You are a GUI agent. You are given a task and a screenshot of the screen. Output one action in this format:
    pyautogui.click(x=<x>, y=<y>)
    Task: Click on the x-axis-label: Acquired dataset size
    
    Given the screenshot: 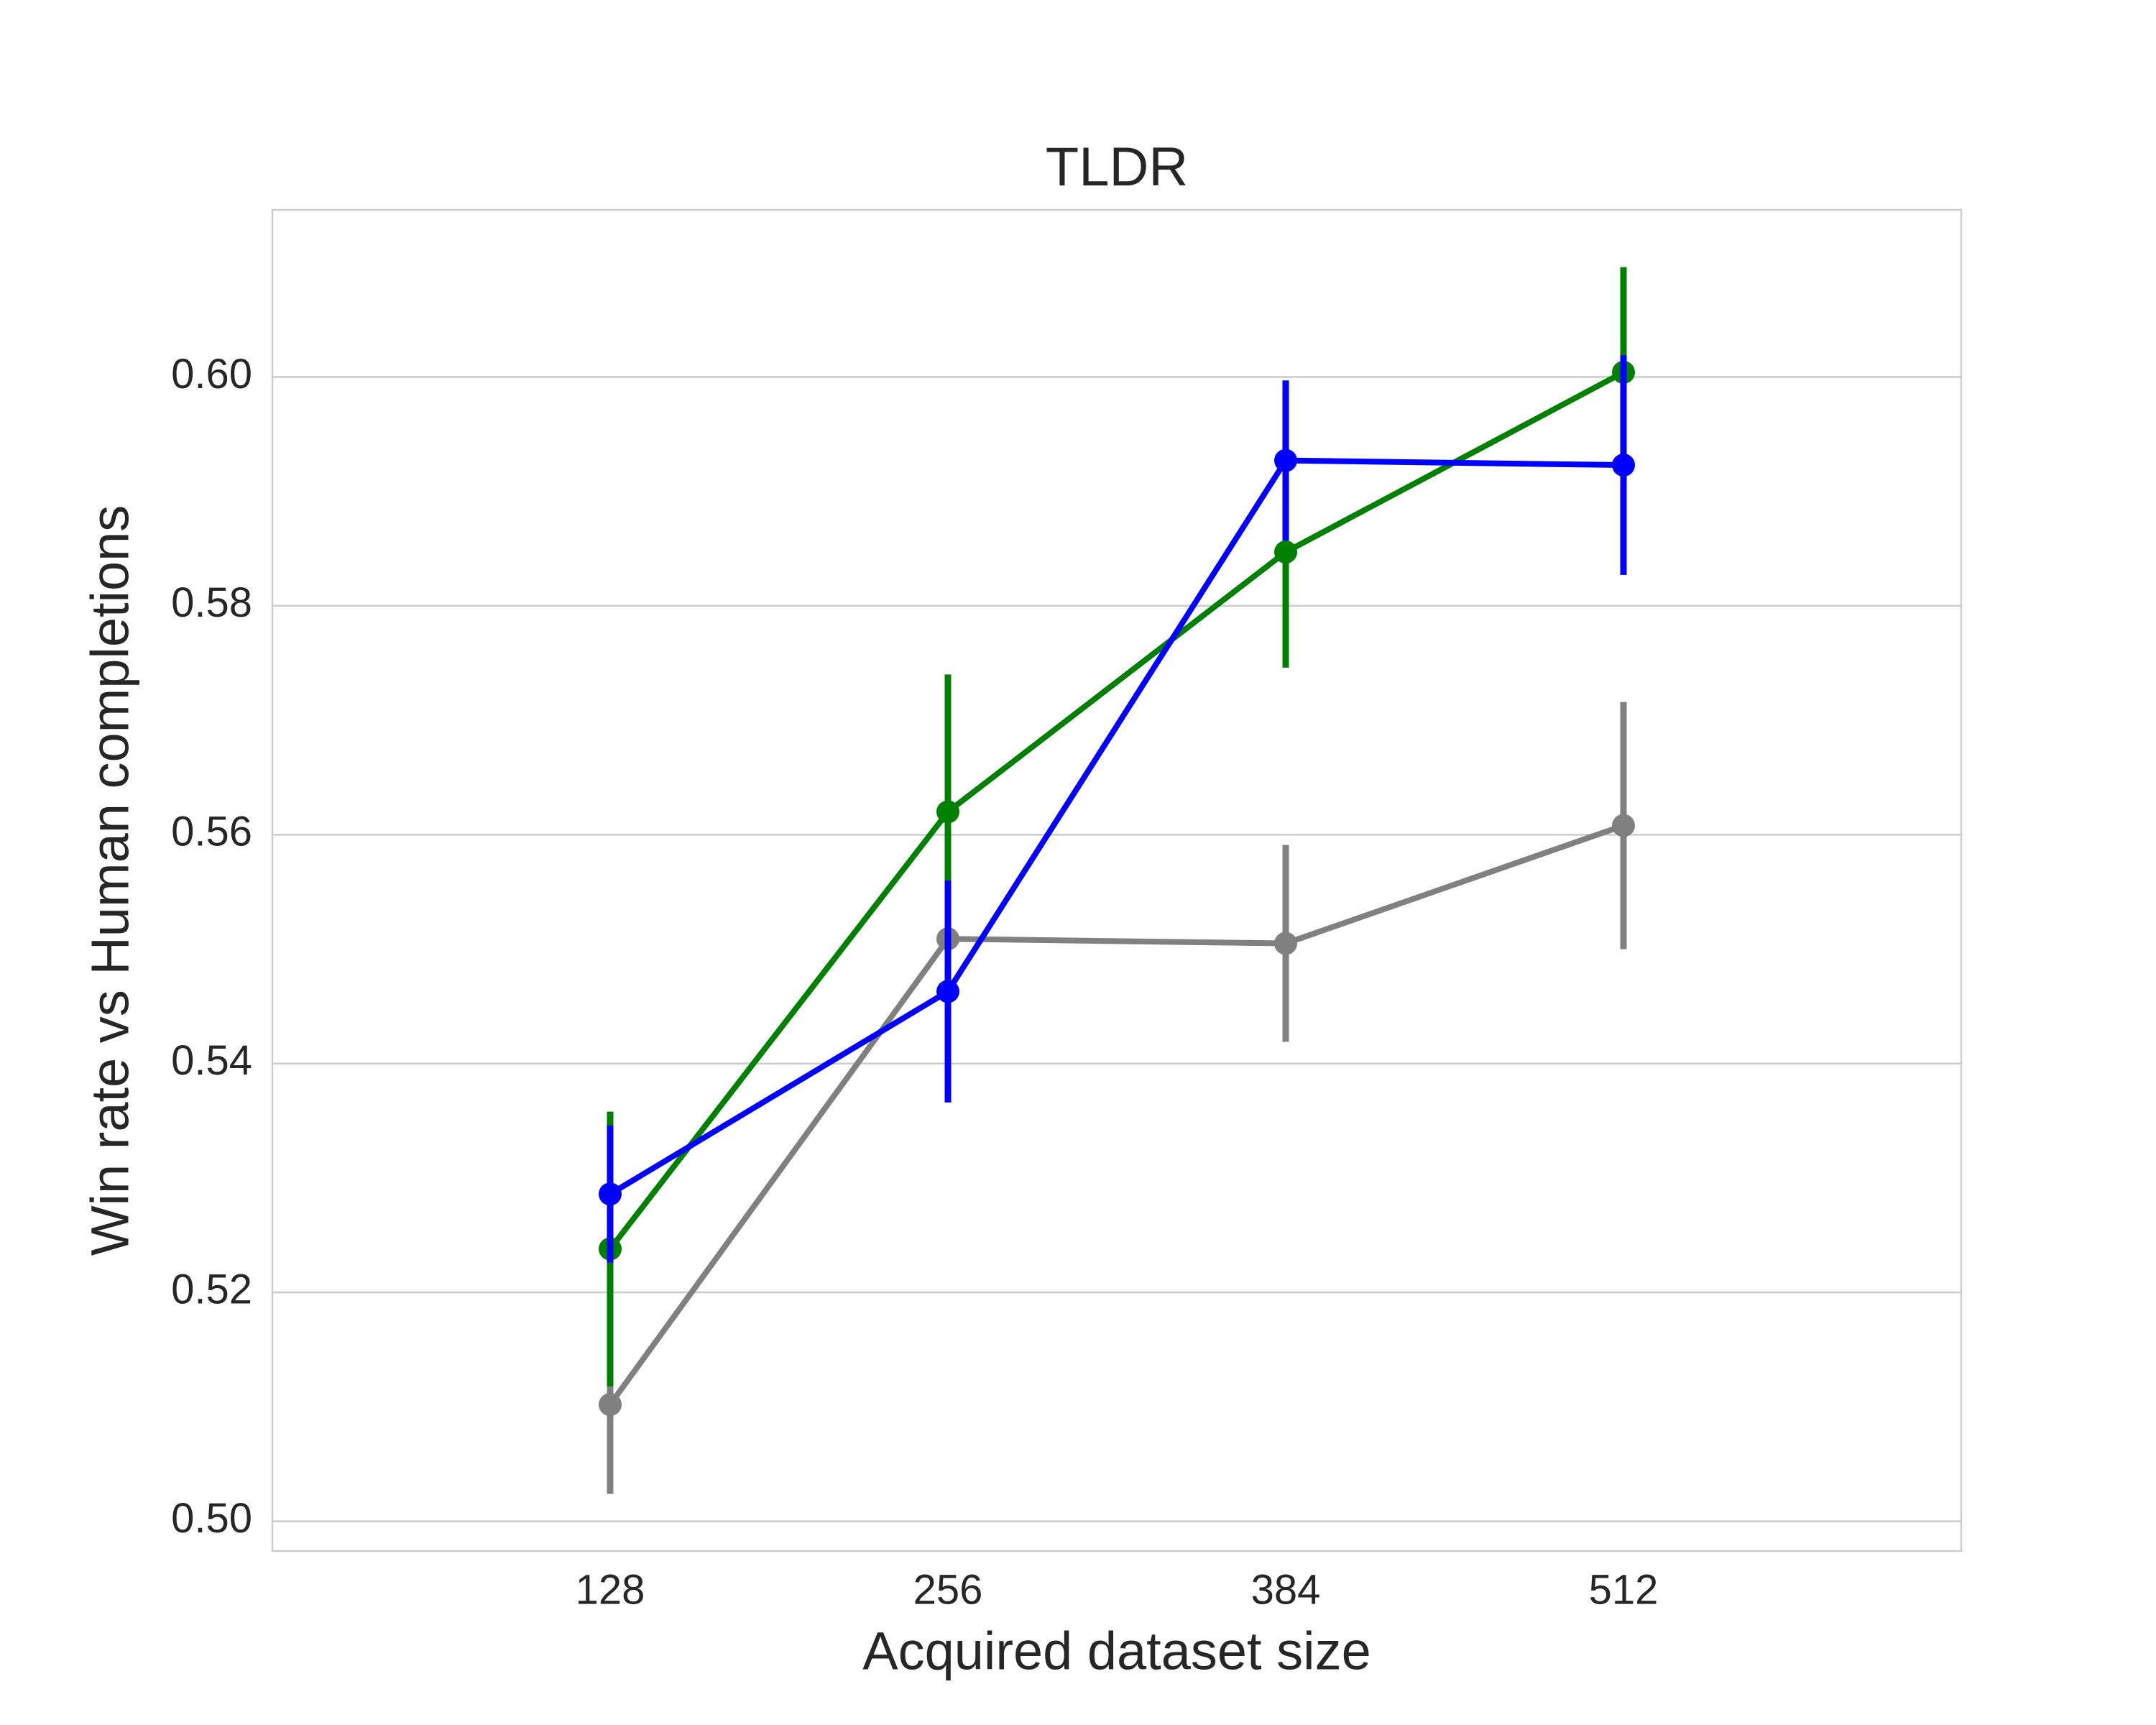 What is the action you would take?
    pyautogui.click(x=1116, y=1651)
    